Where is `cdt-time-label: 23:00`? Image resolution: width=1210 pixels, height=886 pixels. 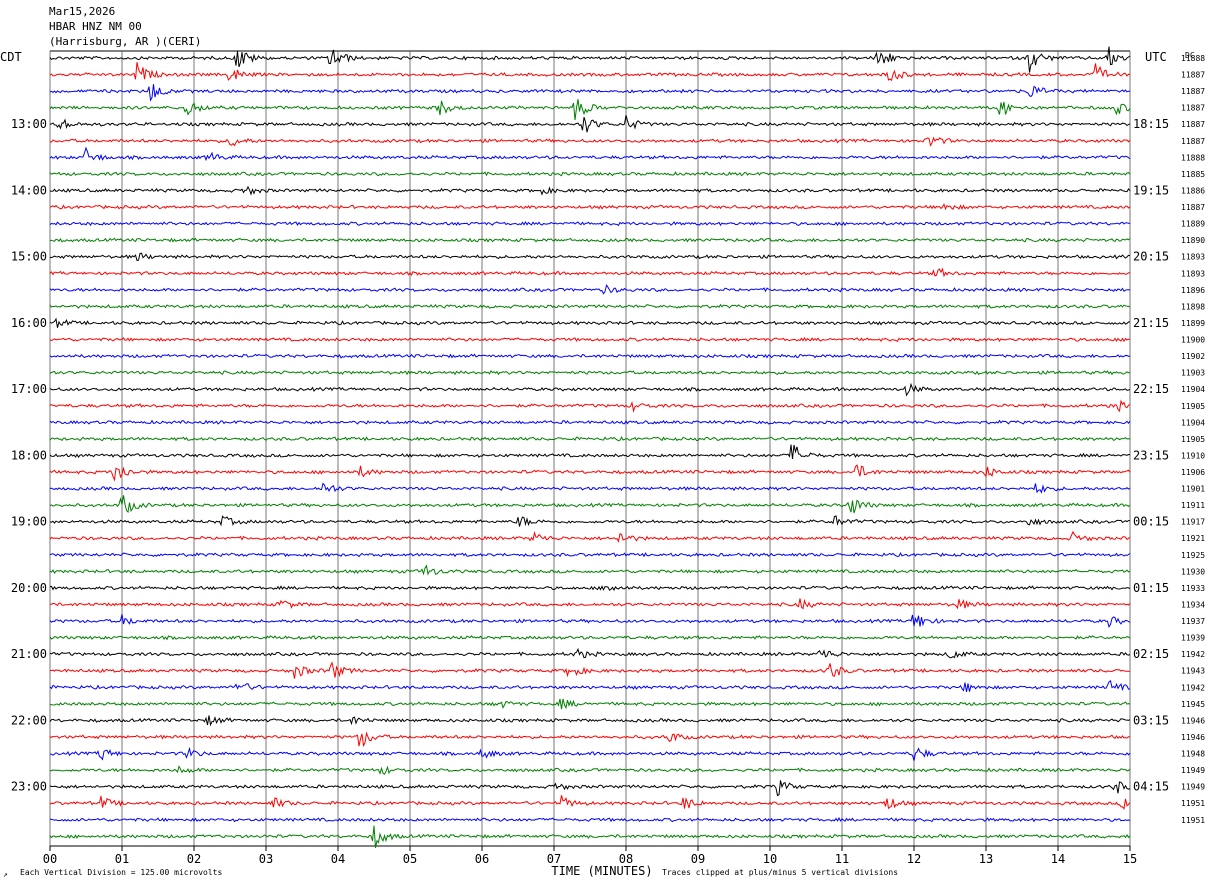
cdt-time-label: 23:00 is located at coordinates (29, 787).